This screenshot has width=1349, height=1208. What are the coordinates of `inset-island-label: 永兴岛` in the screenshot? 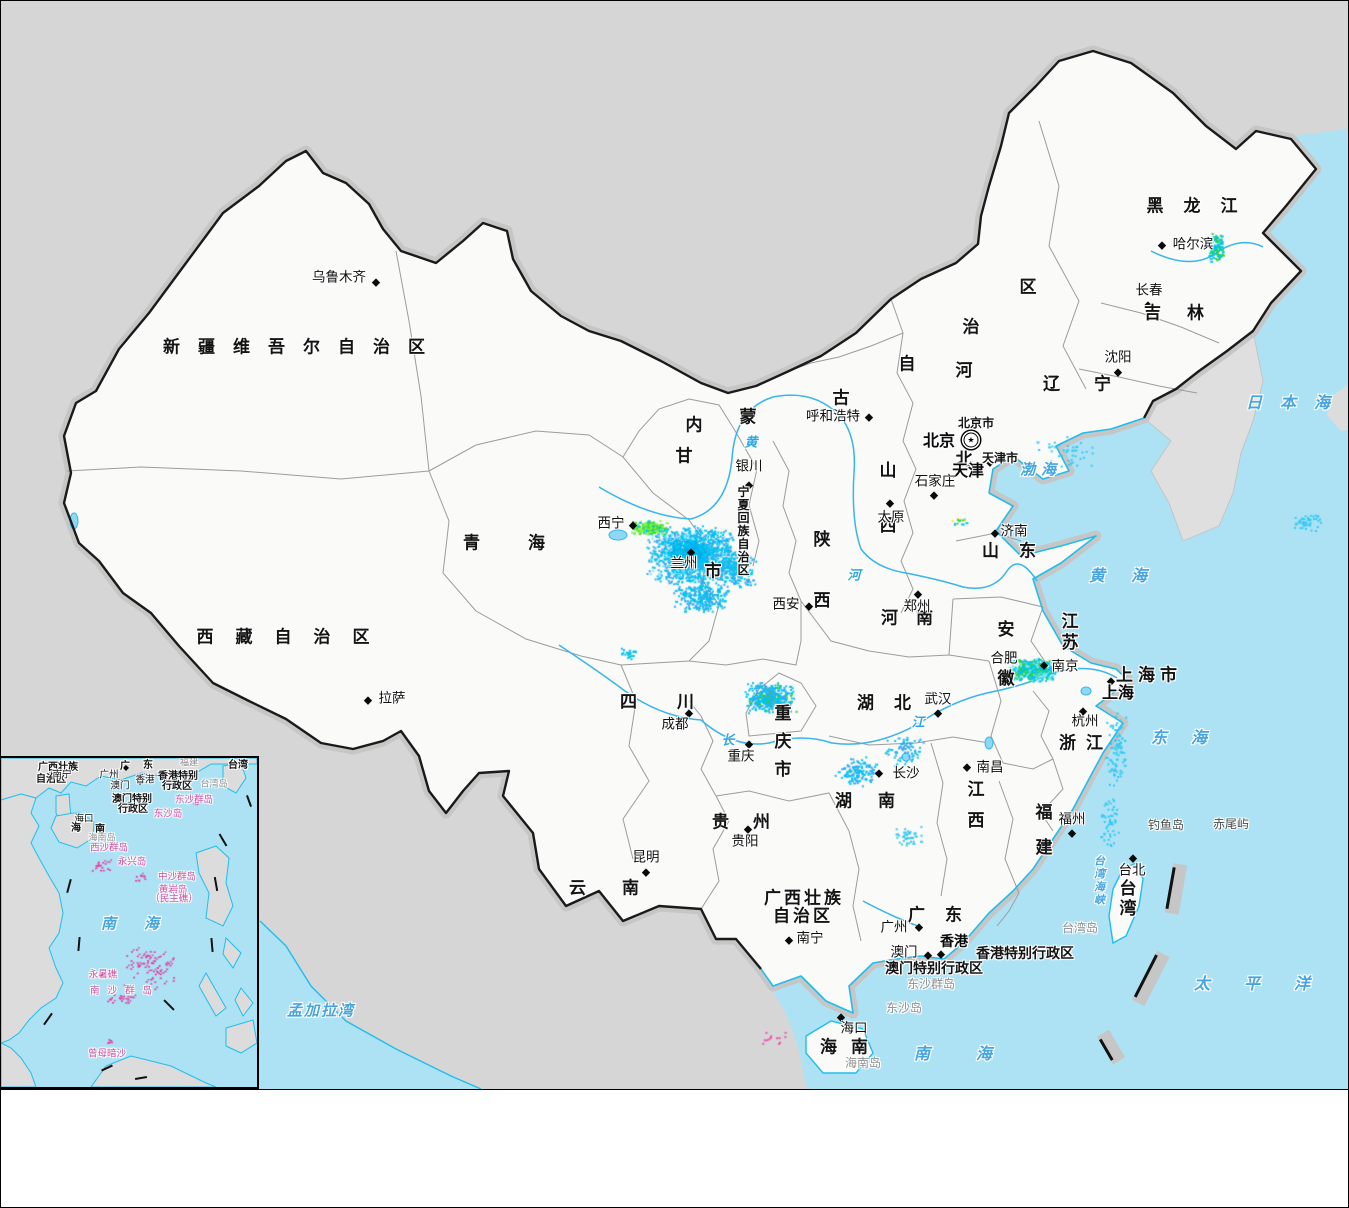 It's located at (132, 862).